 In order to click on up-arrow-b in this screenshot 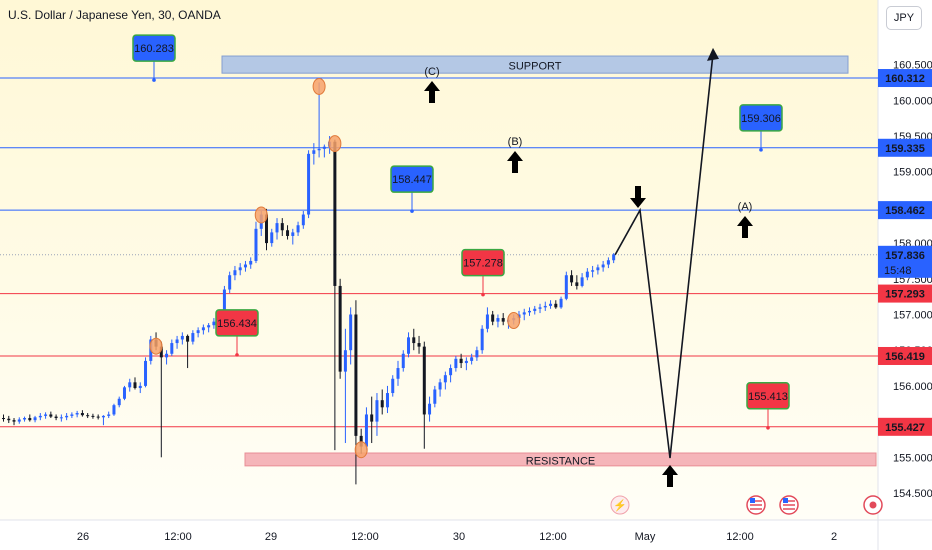, I will do `click(515, 162)`.